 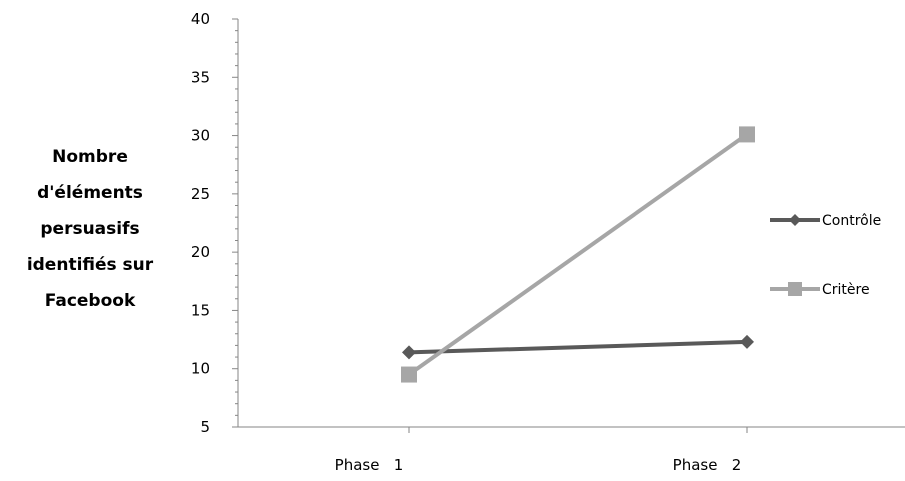 What do you see at coordinates (846, 290) in the screenshot?
I see `legend-label: Critère` at bounding box center [846, 290].